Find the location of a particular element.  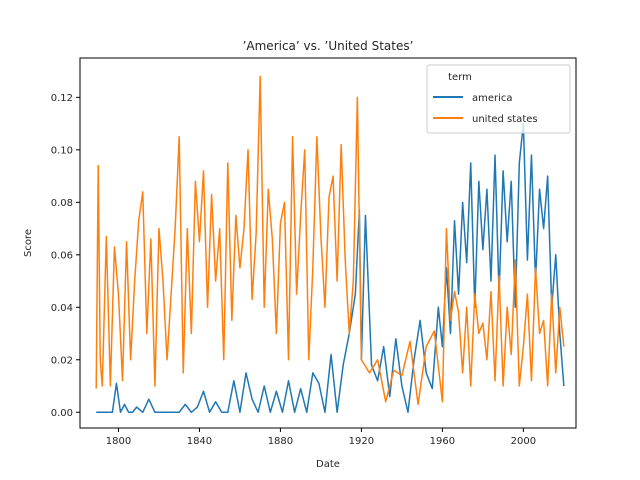

legend-title: term is located at coordinates (460, 77).